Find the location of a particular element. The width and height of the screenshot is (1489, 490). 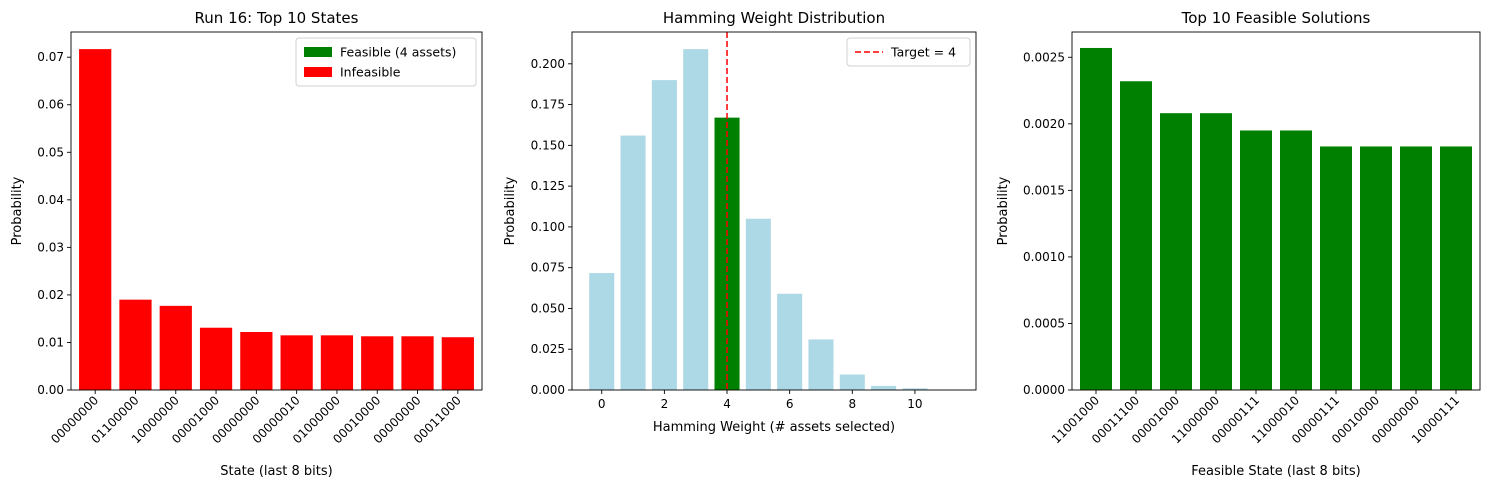

y-tick-label: 0.00 is located at coordinates (50, 390).